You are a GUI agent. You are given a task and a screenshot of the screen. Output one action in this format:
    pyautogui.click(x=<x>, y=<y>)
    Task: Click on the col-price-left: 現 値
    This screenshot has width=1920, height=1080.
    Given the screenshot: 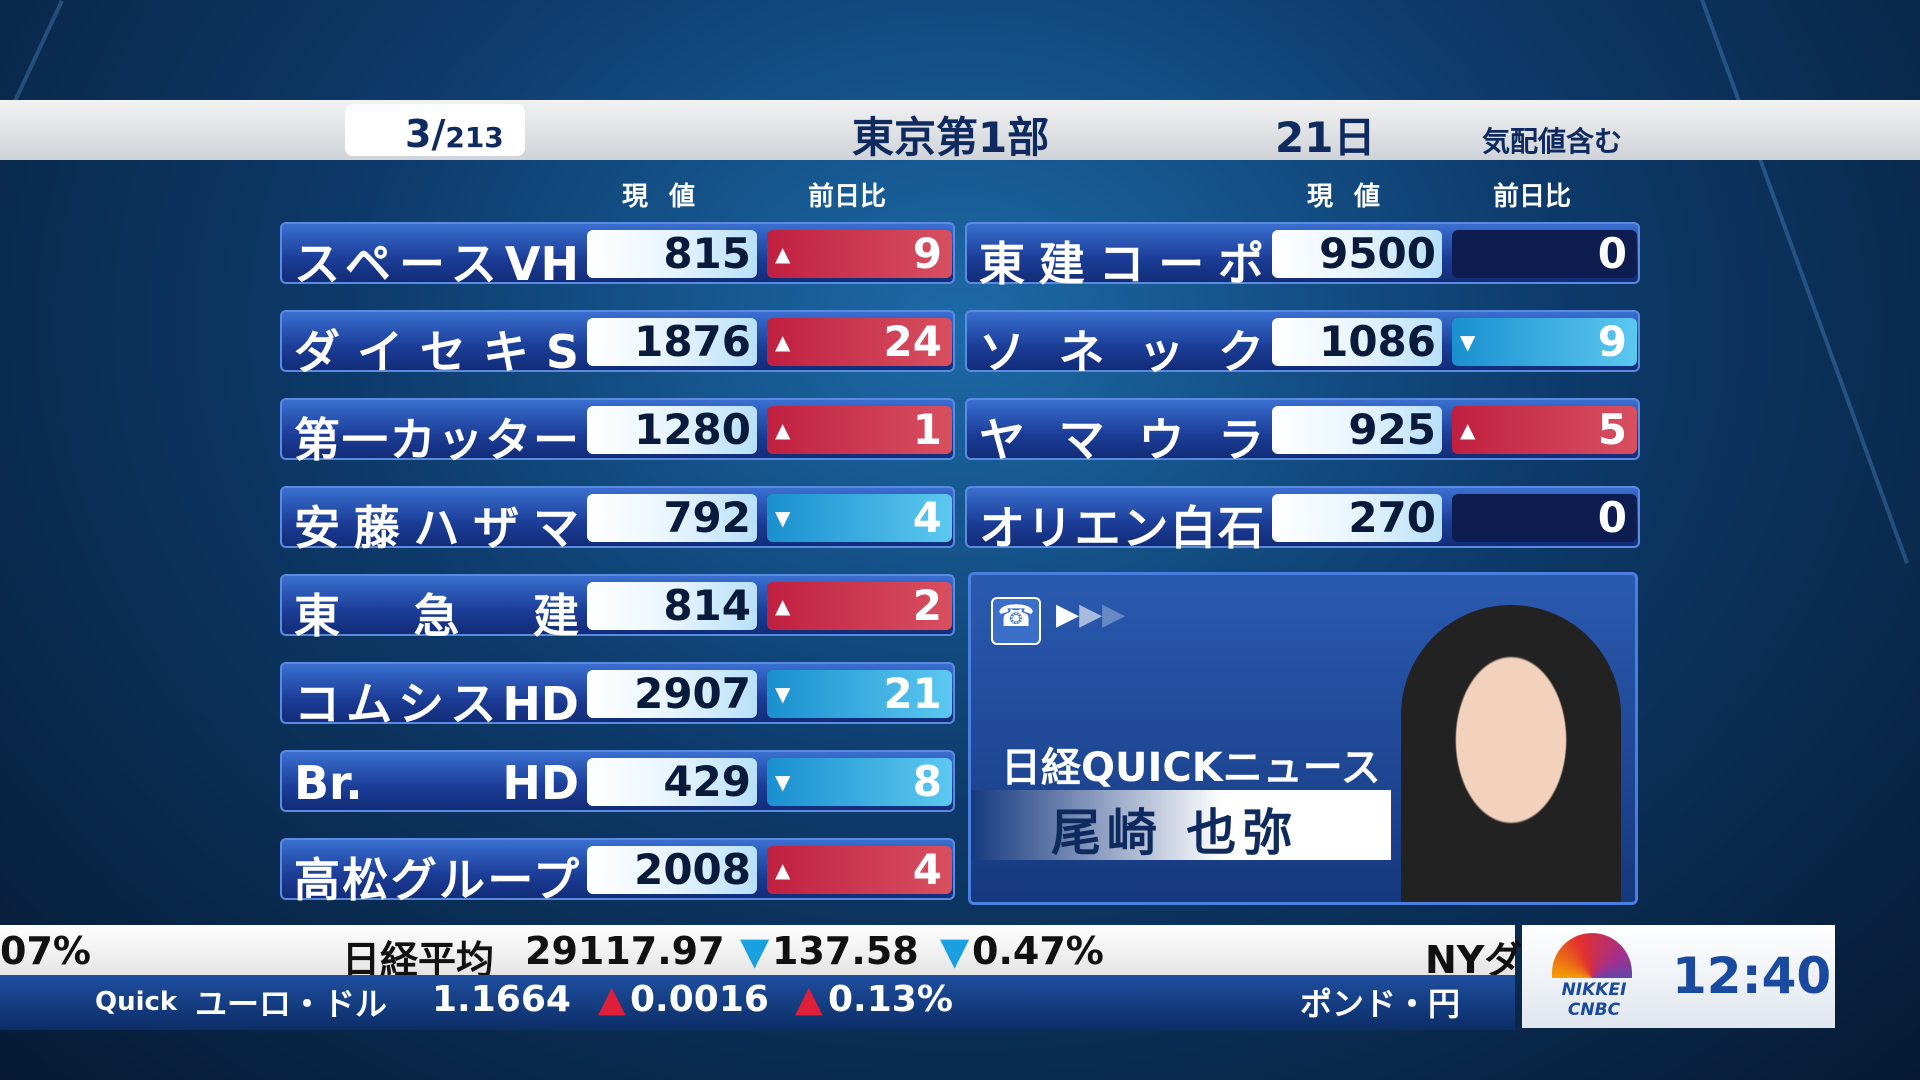 What is the action you would take?
    pyautogui.click(x=662, y=197)
    